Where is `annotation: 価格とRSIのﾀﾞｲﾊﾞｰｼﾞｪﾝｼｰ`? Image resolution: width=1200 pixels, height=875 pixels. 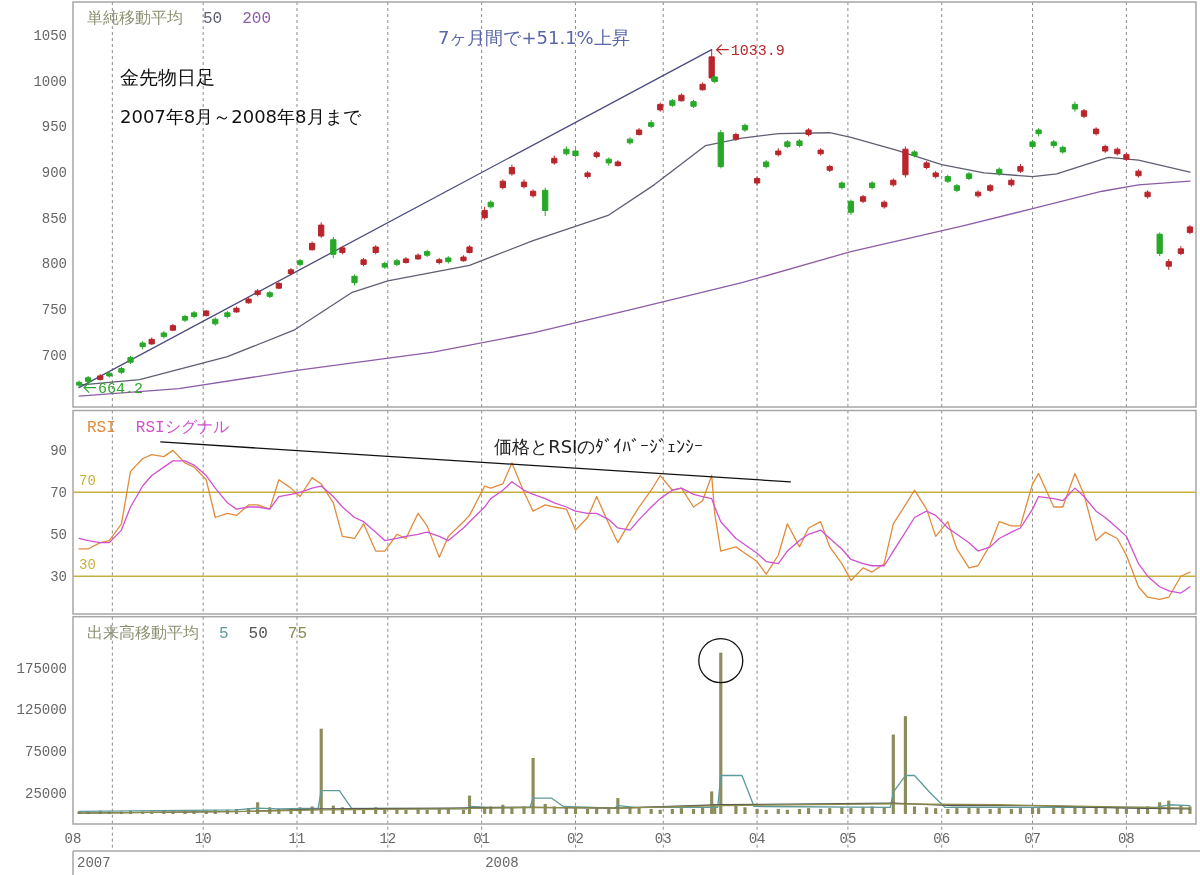 annotation: 価格とRSIのﾀﾞｲﾊﾞｰｼﾞｪﾝｼｰ is located at coordinates (599, 446).